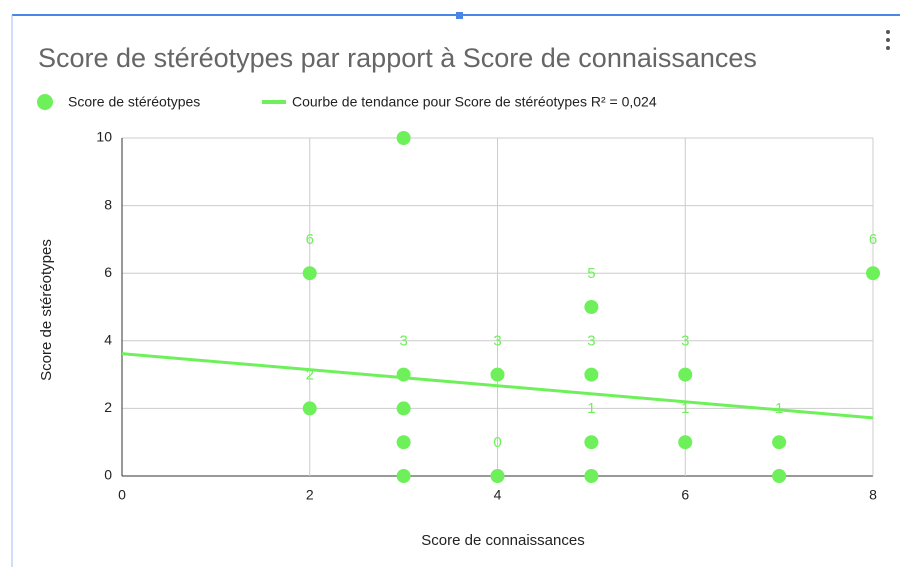  What do you see at coordinates (134, 102) in the screenshot?
I see `legend-label: Score de stéréotypes` at bounding box center [134, 102].